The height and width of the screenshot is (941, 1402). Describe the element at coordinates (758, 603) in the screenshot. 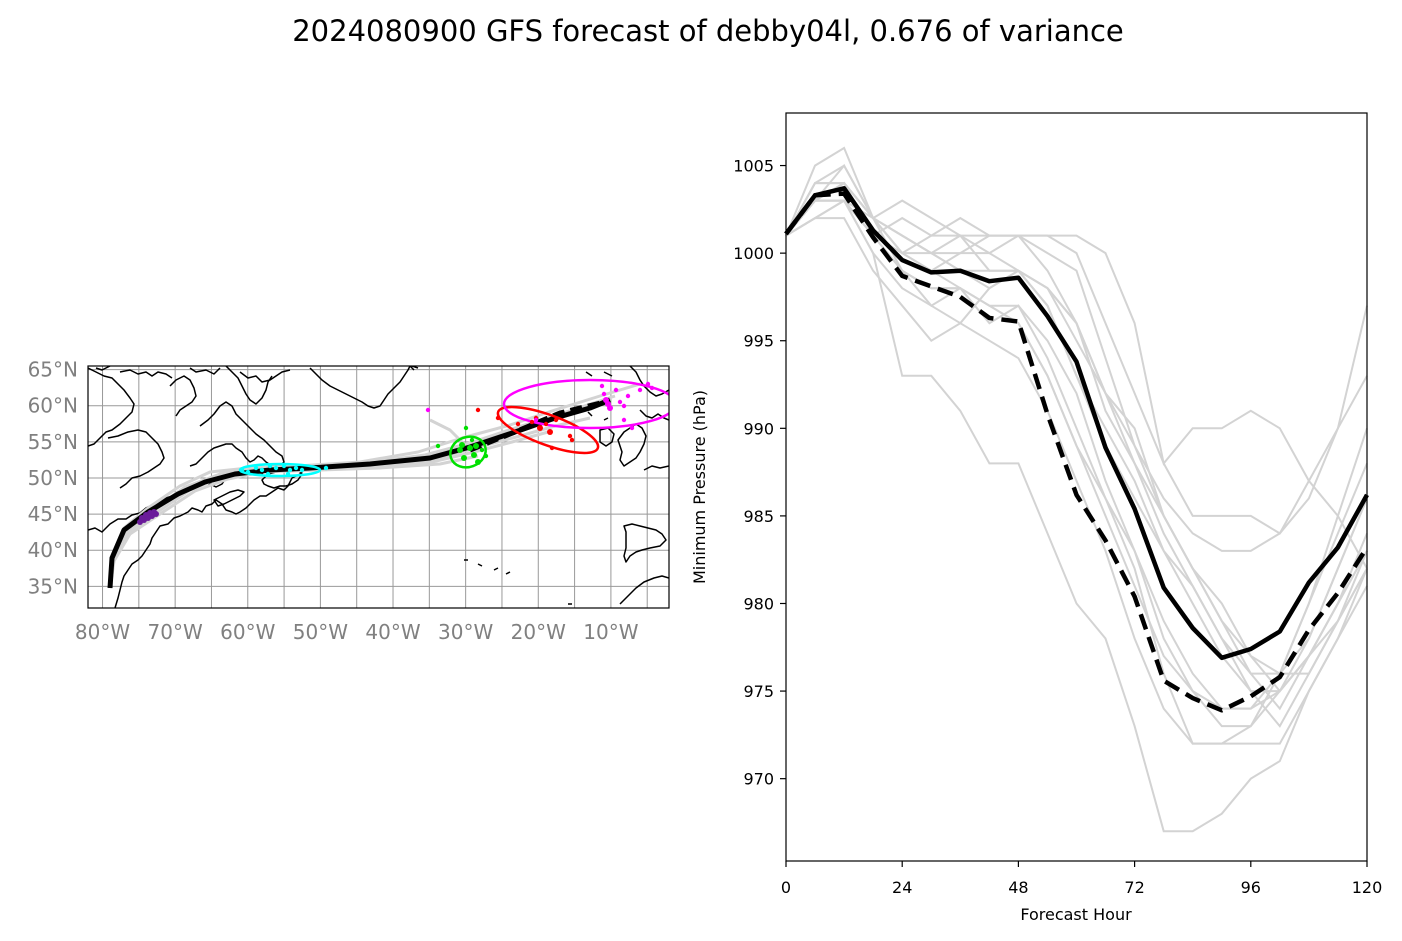

I see `y-tick-label: 980` at that location.